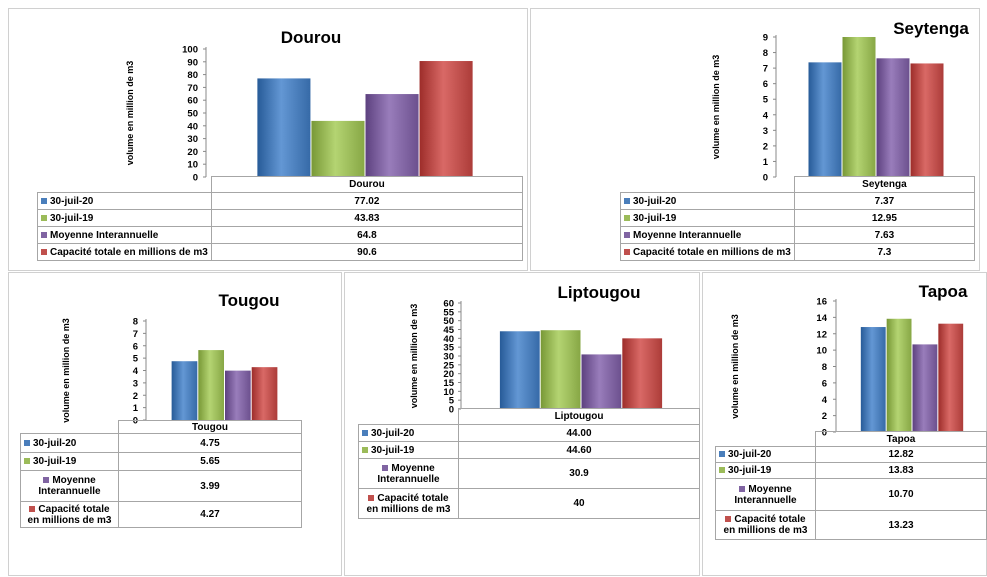  Describe the element at coordinates (192, 126) in the screenshot. I see `y-tick-label: 40` at that location.